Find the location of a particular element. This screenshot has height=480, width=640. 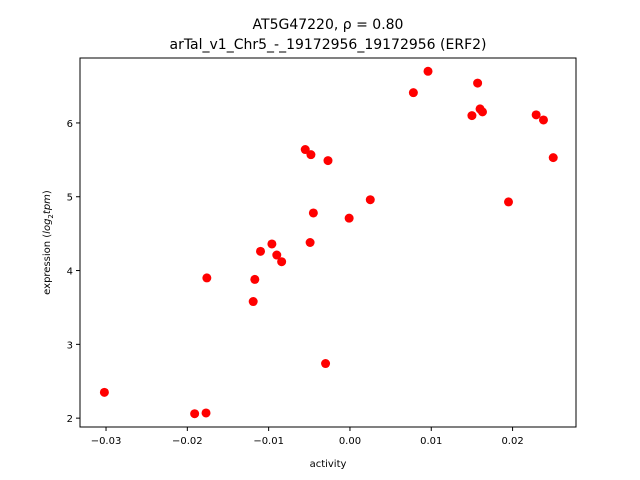

x-tick-label: 0.02 is located at coordinates (512, 441).